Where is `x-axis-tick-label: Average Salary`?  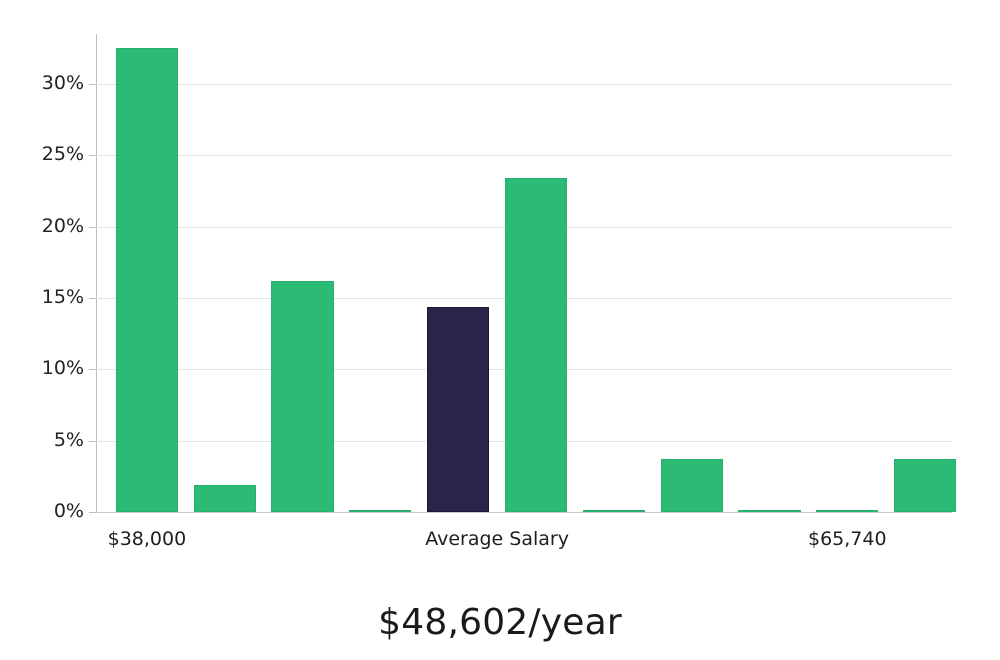
x-axis-tick-label: Average Salary is located at coordinates (497, 539).